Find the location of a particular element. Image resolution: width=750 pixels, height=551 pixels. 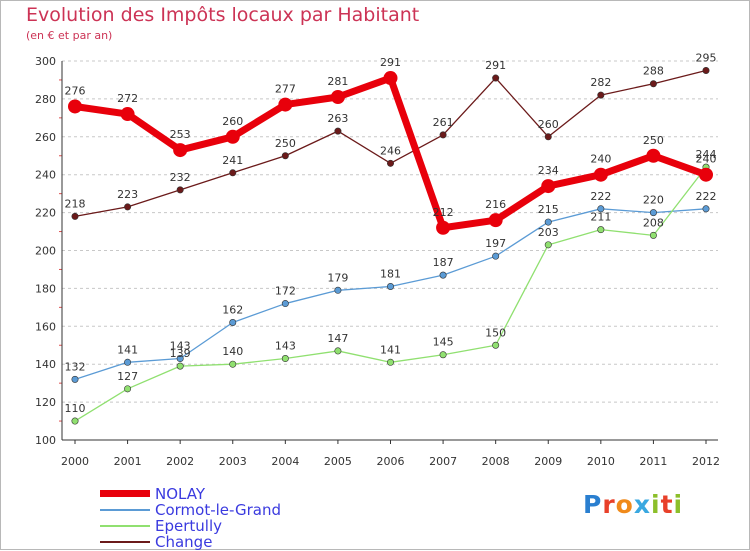

x-tick-label-2002: 2002 is located at coordinates (180, 461).